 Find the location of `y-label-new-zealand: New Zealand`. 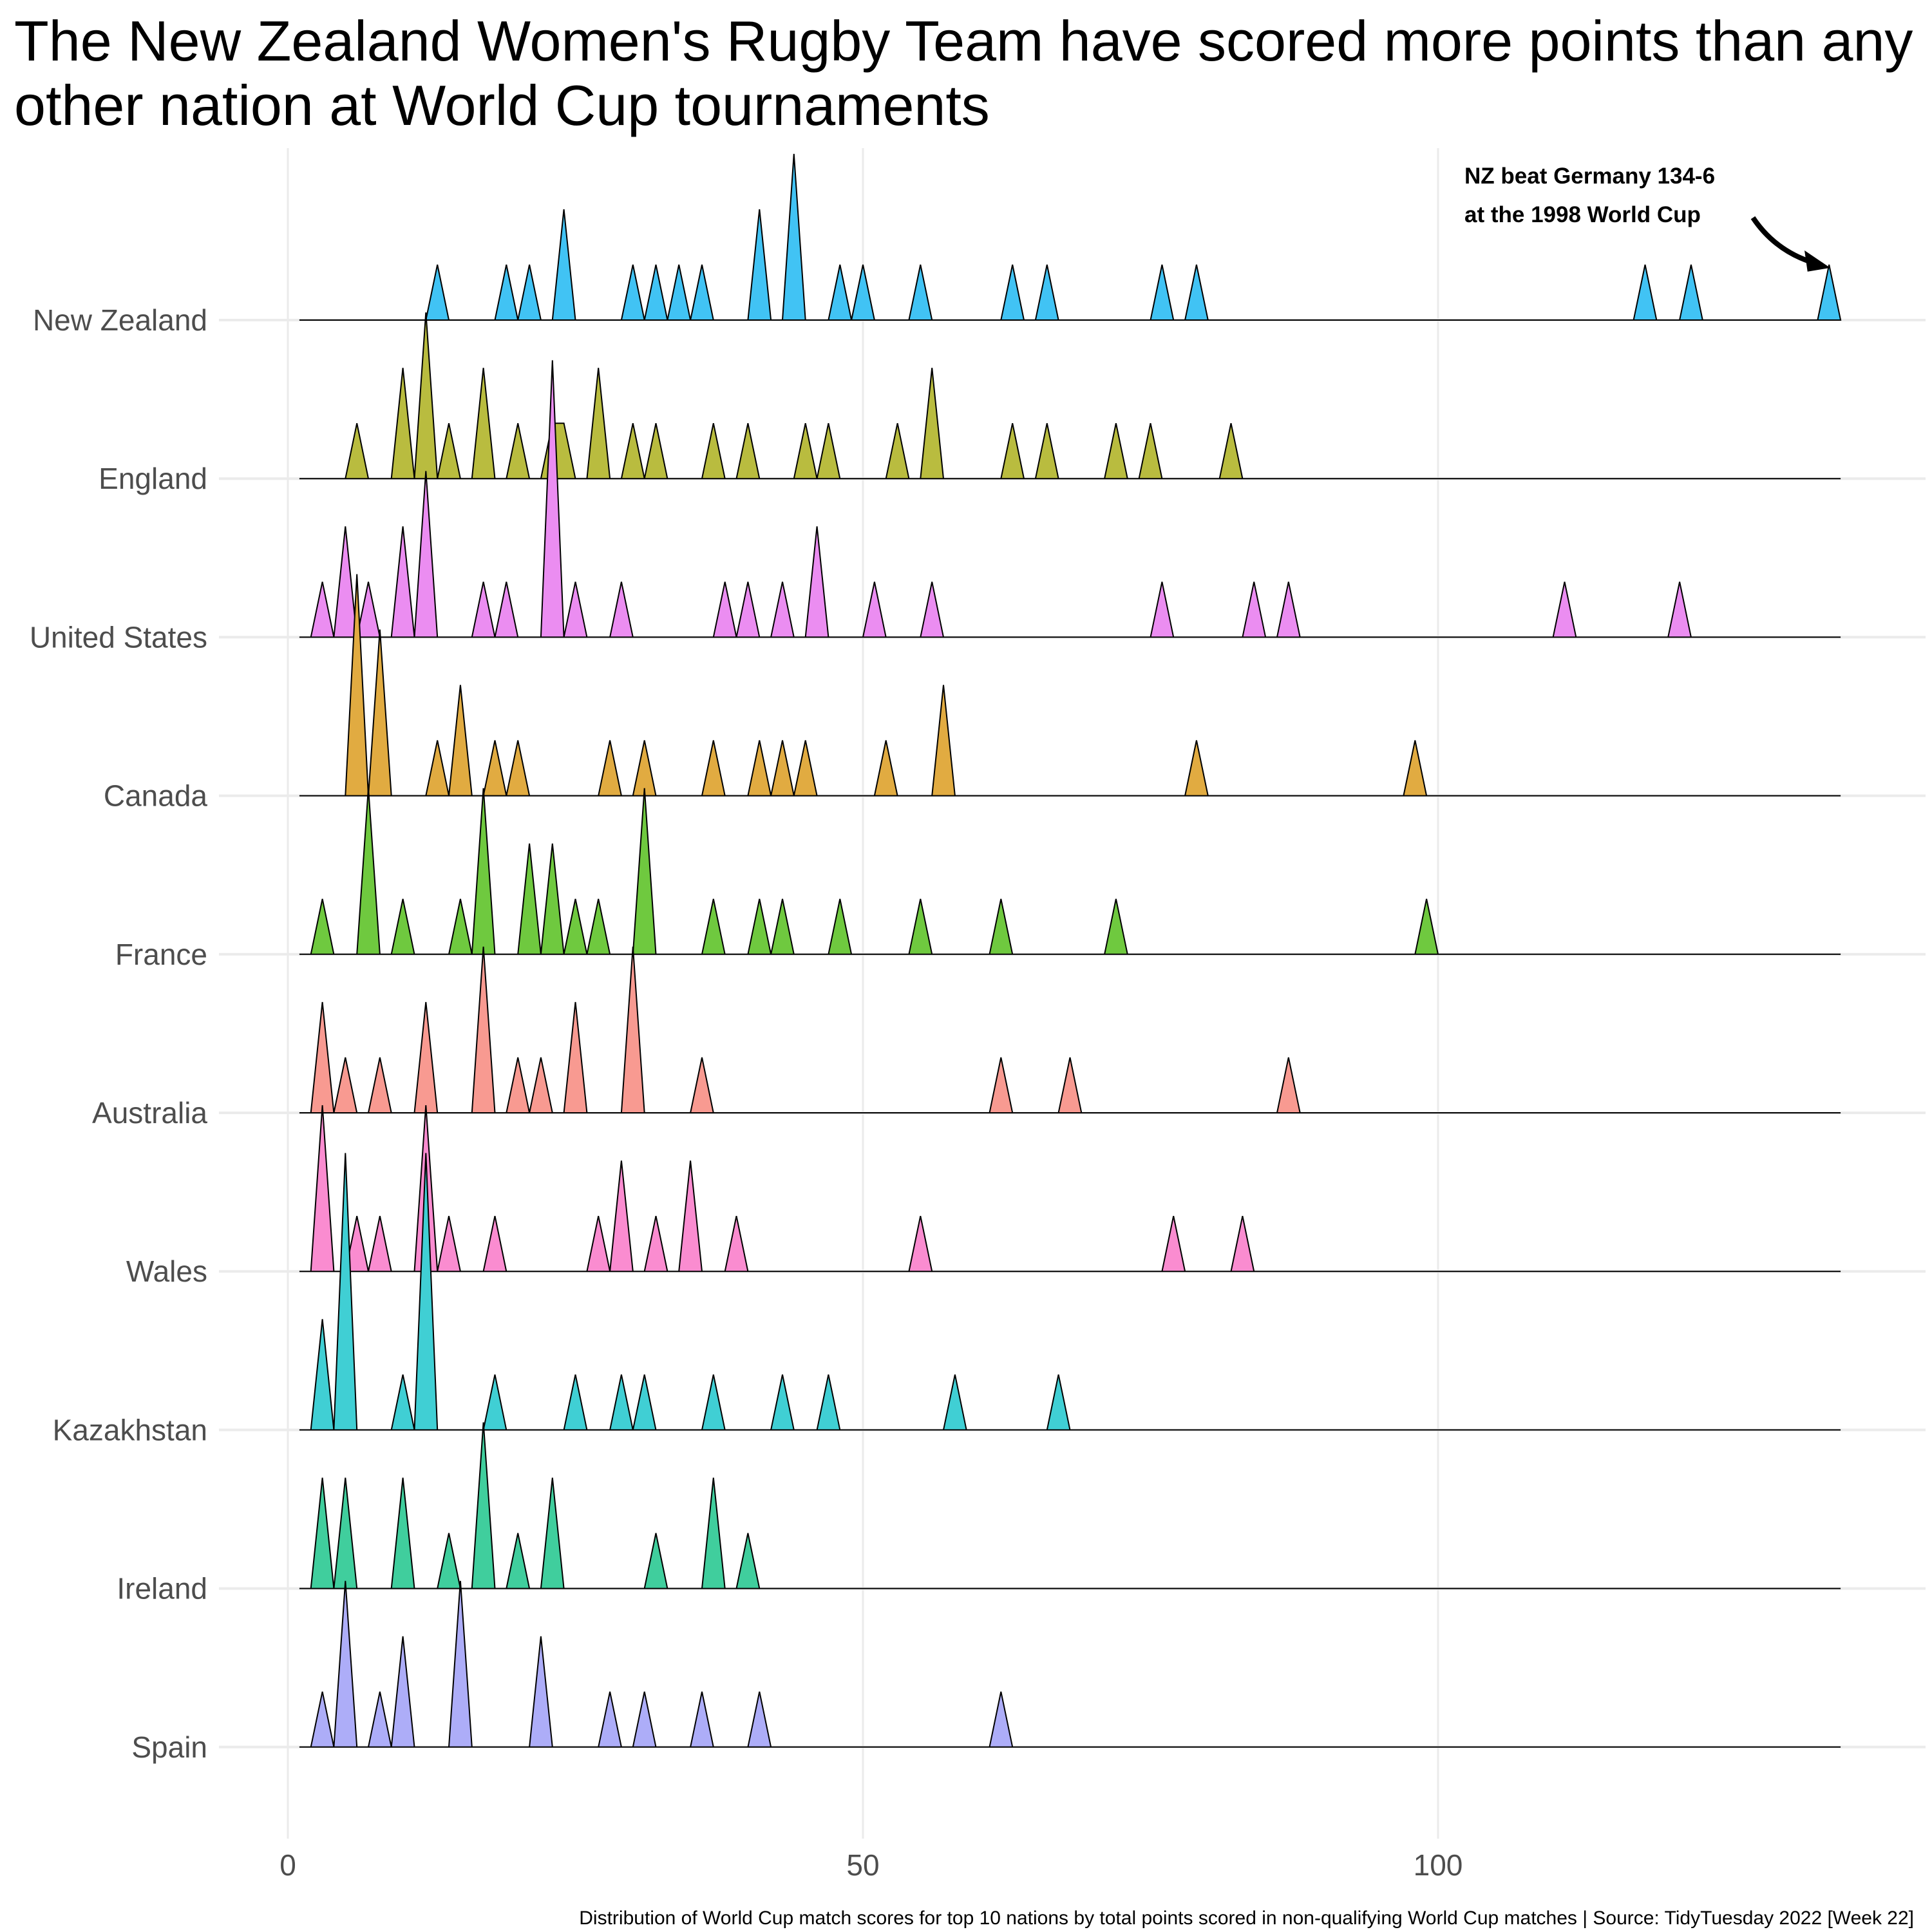

y-label-new-zealand: New Zealand is located at coordinates (120, 320).